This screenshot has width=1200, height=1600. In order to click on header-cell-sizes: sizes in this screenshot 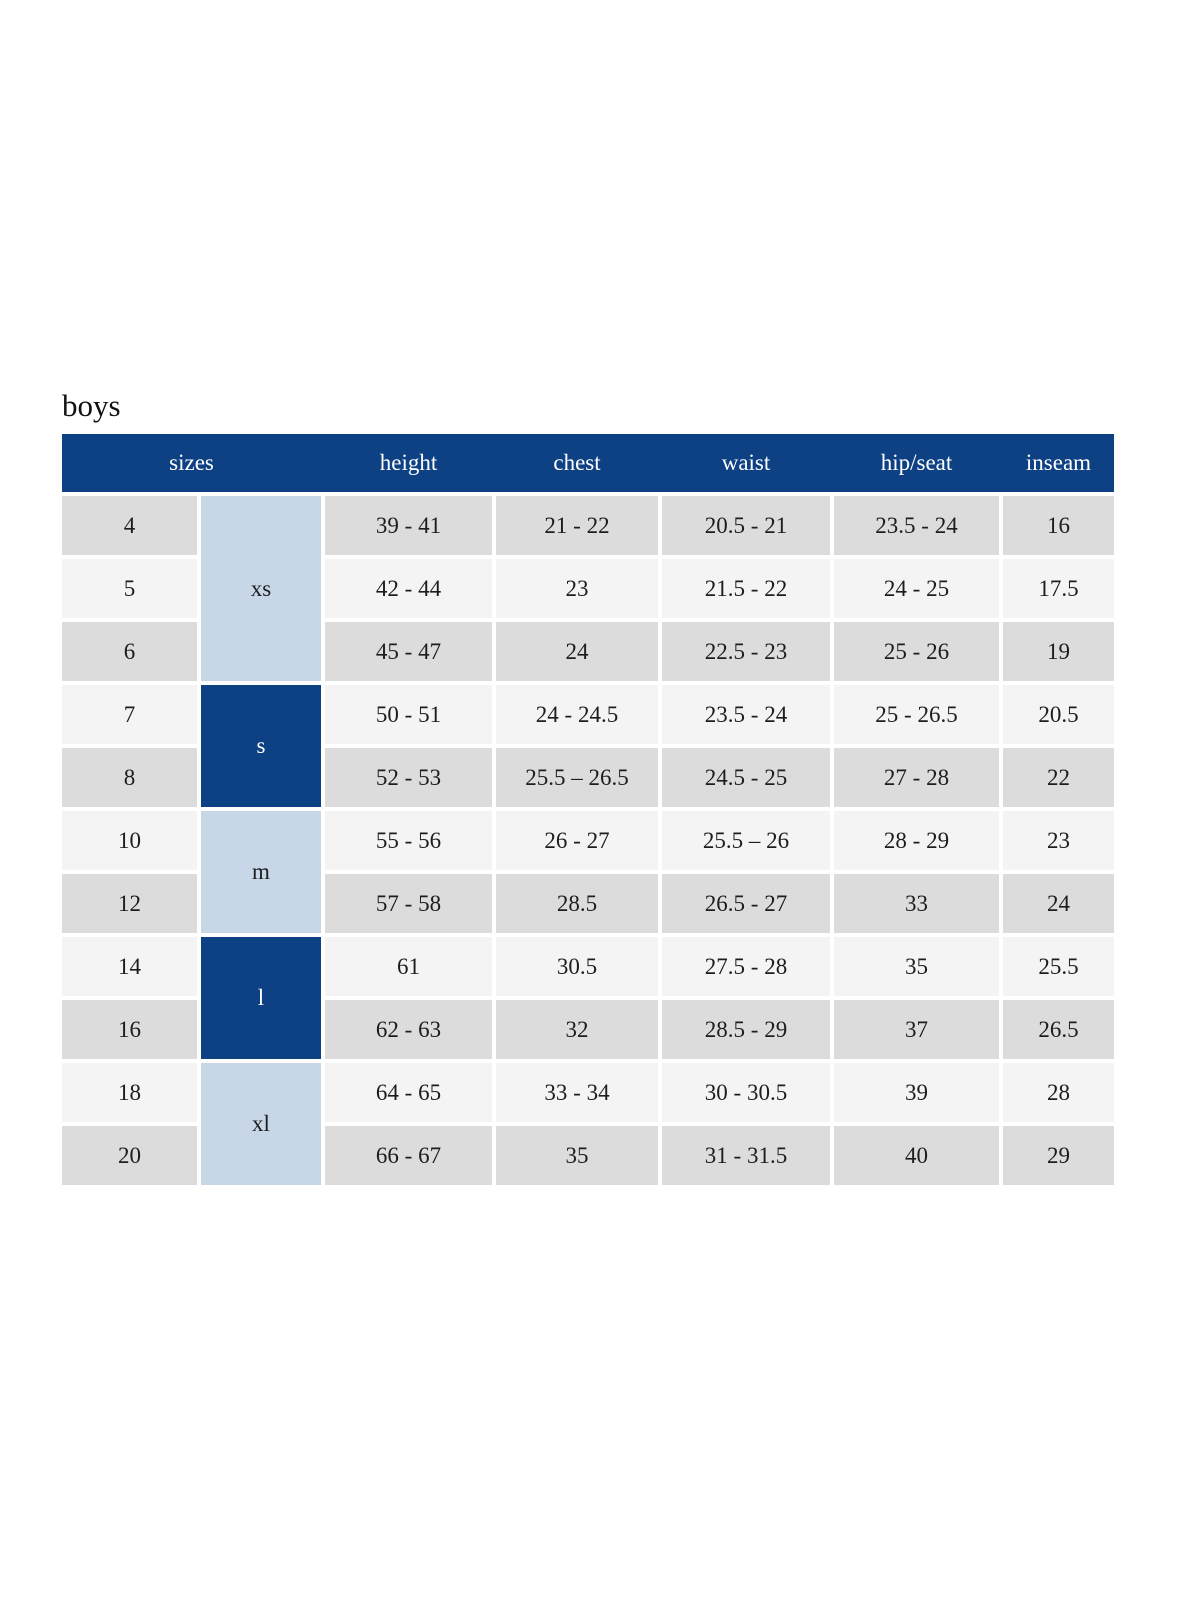, I will do `click(191, 462)`.